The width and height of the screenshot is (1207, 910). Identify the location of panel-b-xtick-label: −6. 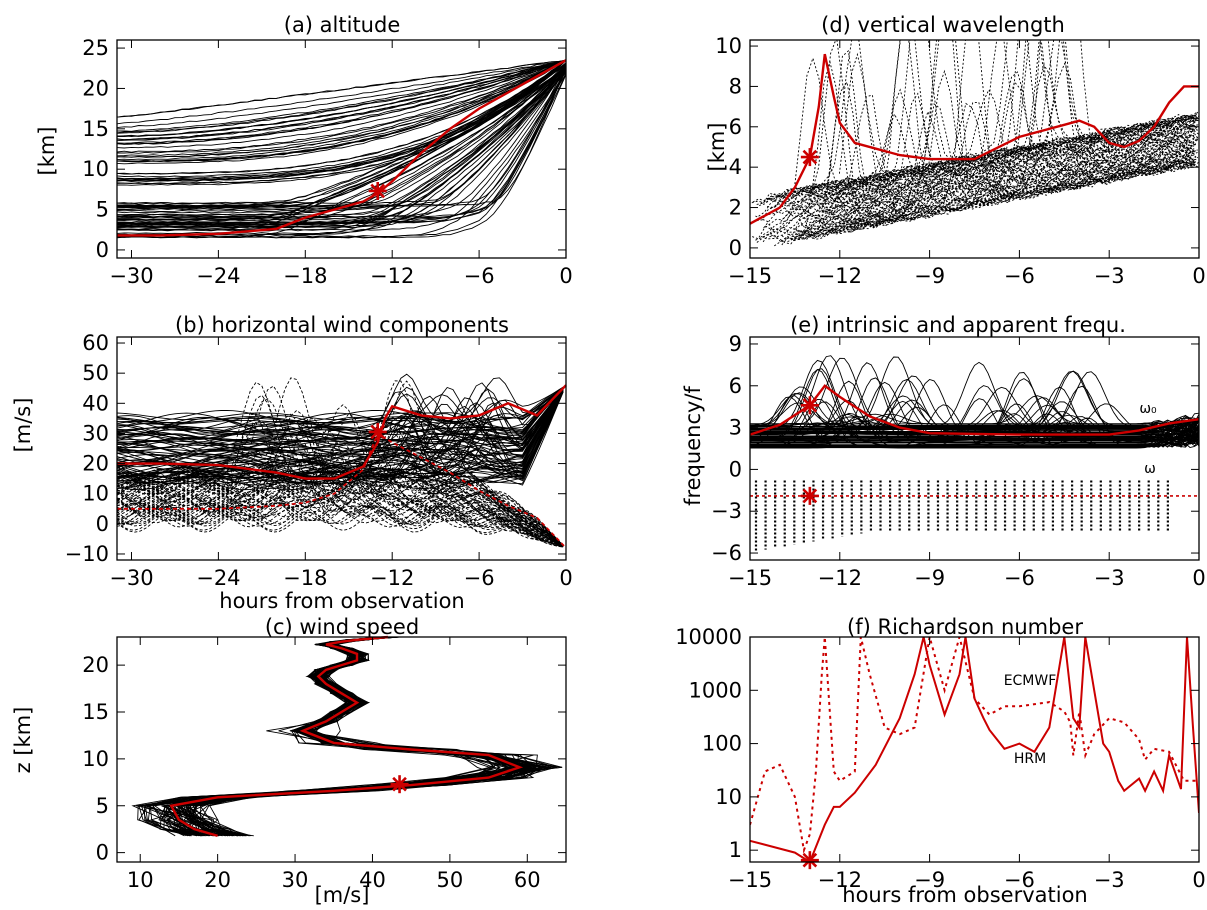
(479, 578).